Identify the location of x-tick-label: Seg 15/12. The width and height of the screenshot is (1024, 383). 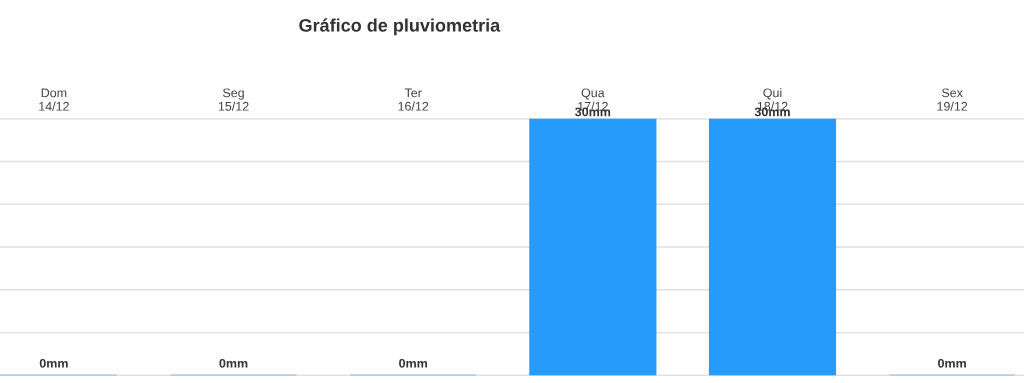
(233, 99).